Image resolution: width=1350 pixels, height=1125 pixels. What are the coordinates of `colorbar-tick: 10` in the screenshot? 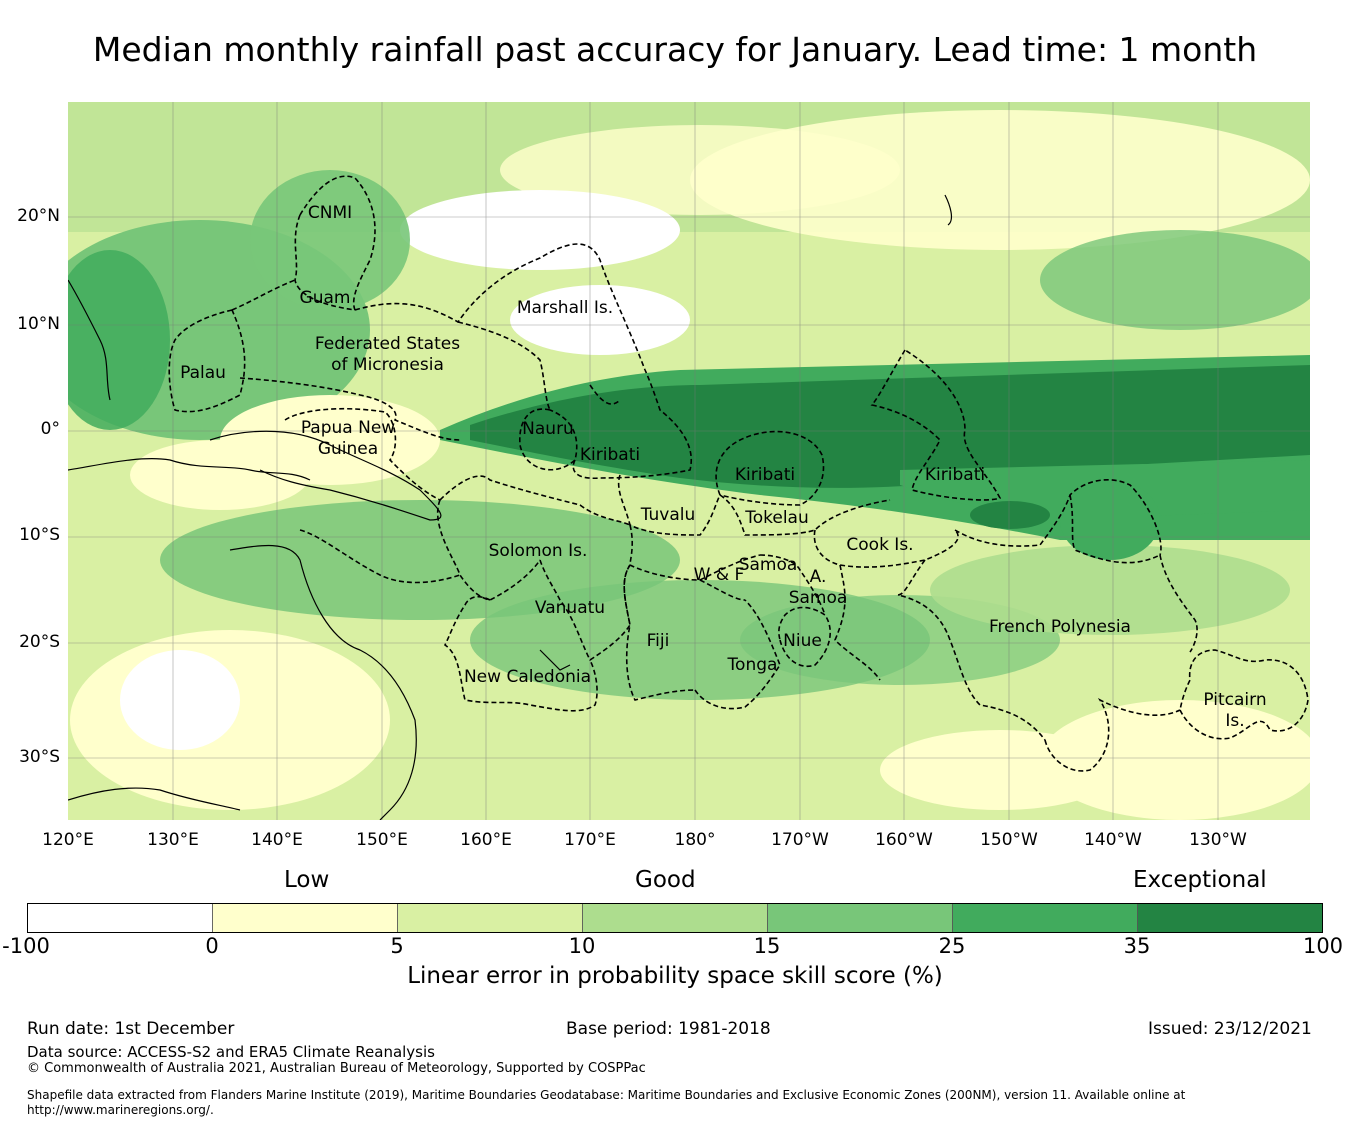 It's located at (582, 946).